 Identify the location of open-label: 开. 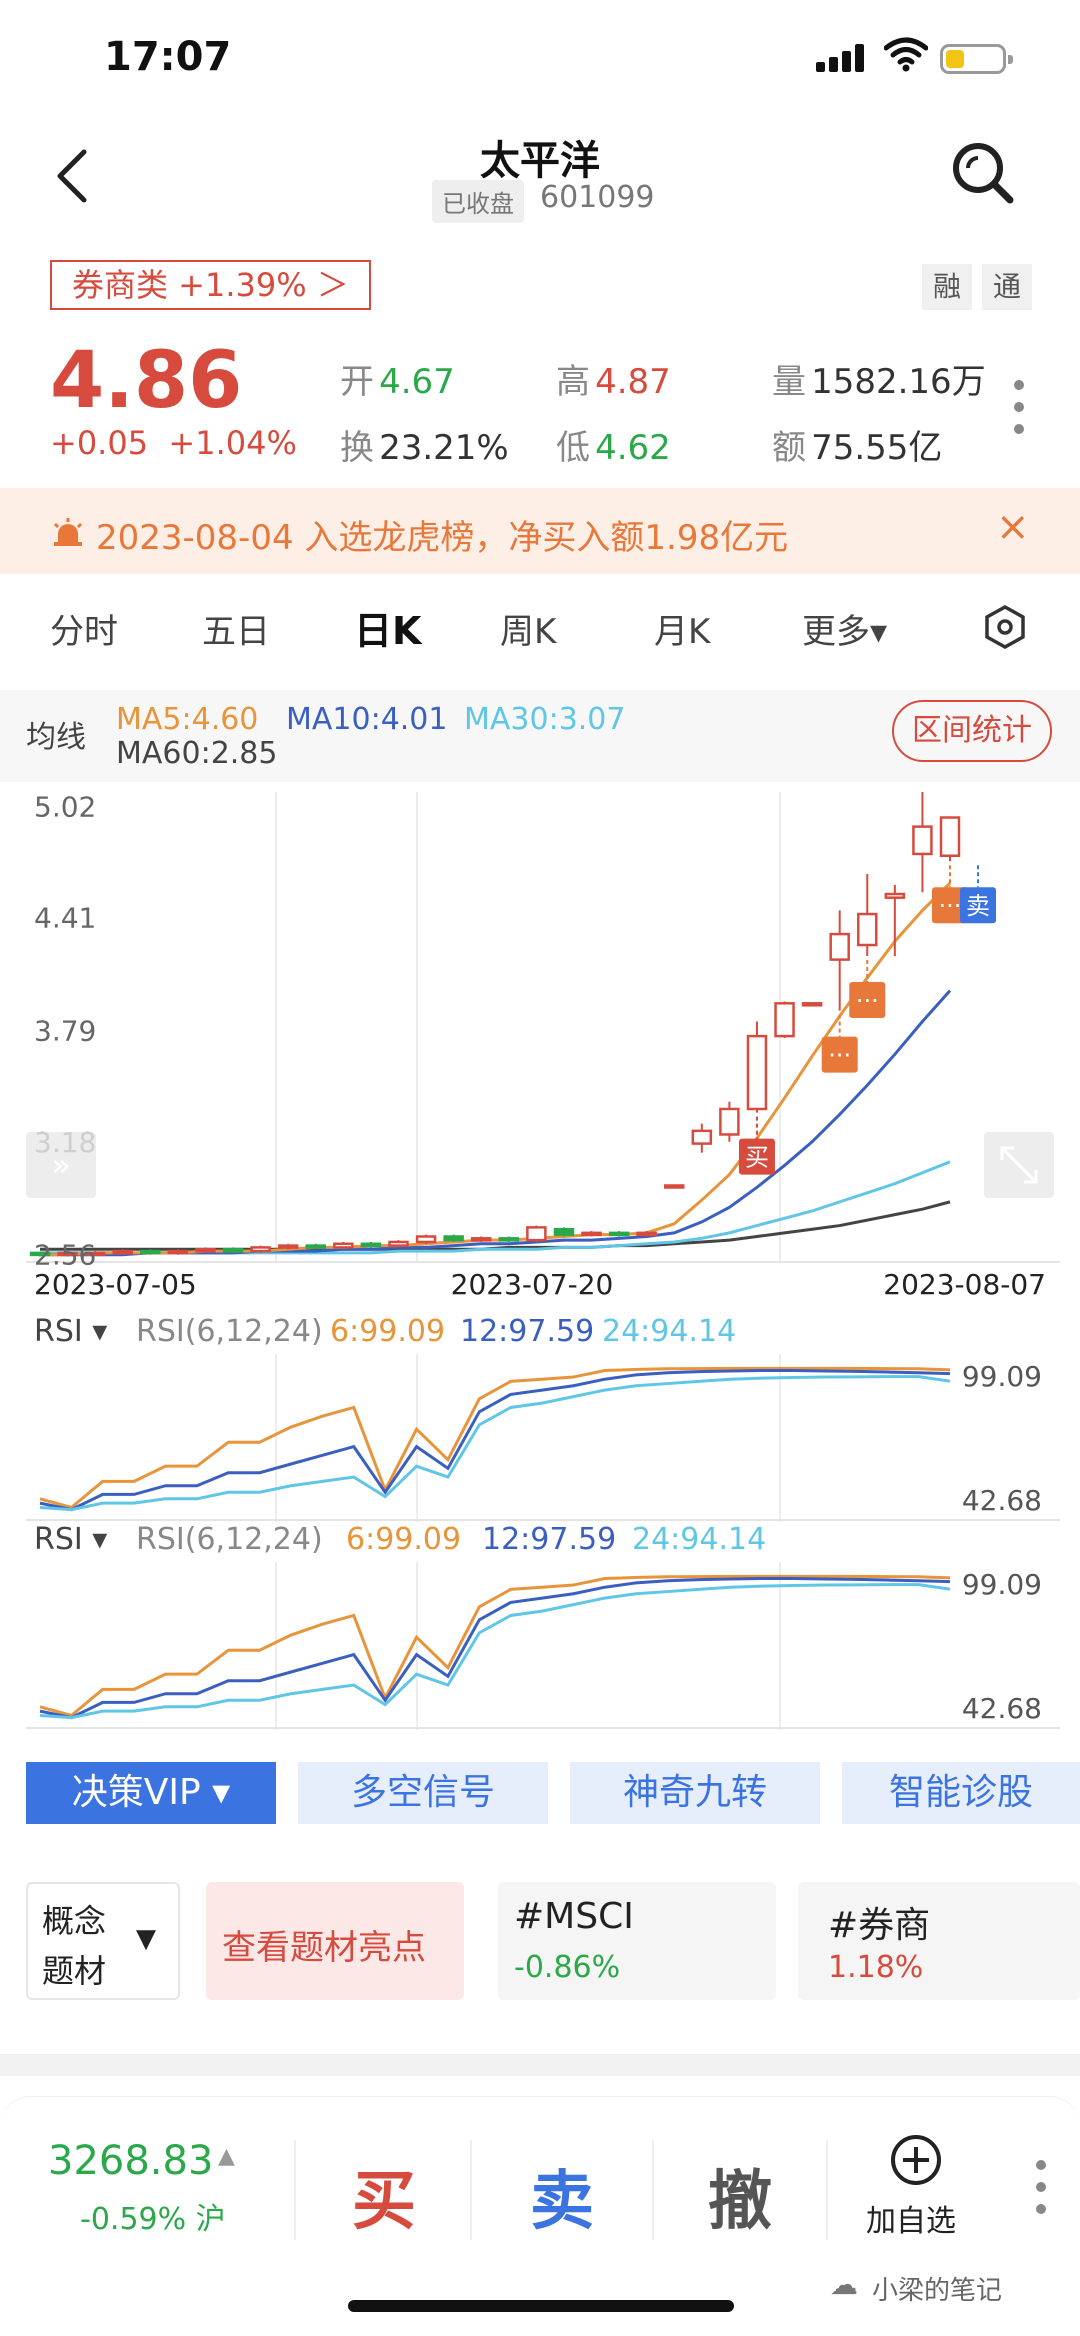
(357, 382).